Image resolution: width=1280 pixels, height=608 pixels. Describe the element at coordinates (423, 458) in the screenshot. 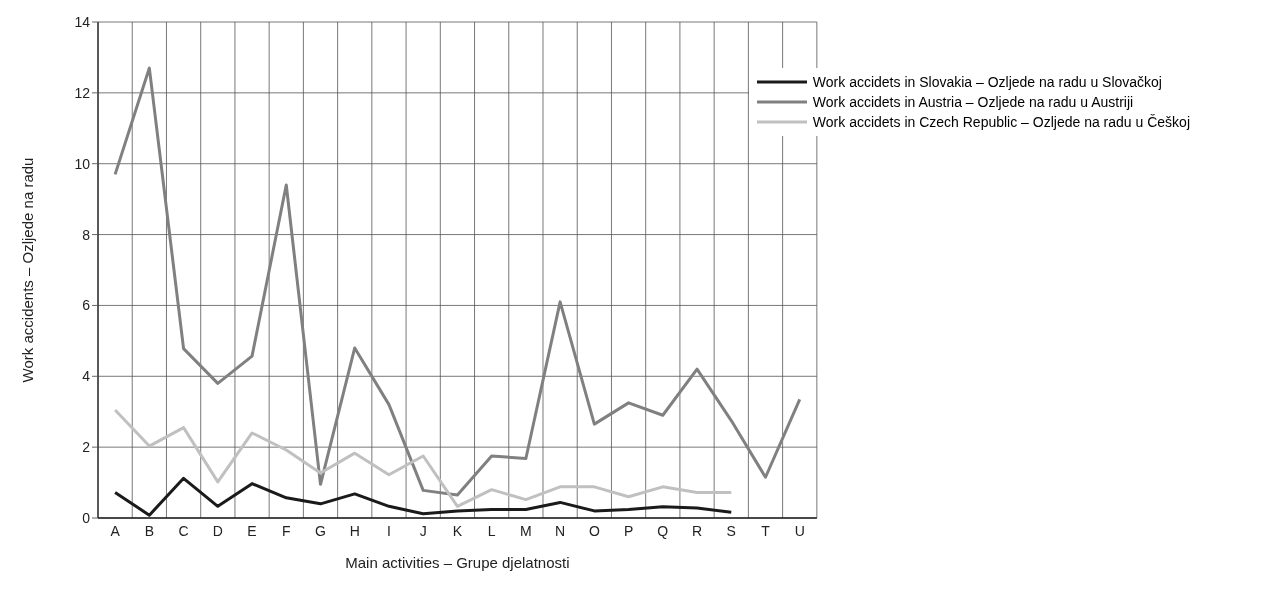

I see `line-series` at that location.